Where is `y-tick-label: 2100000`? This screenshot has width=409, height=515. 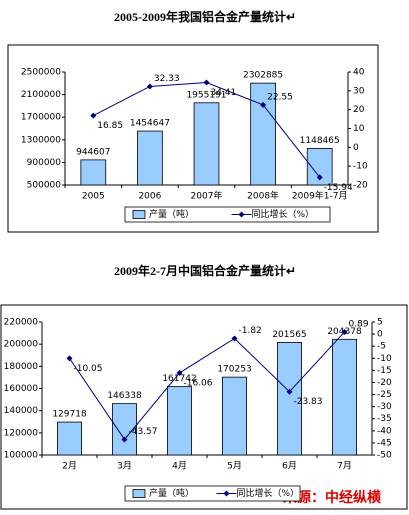 y-tick-label: 2100000 is located at coordinates (41, 95).